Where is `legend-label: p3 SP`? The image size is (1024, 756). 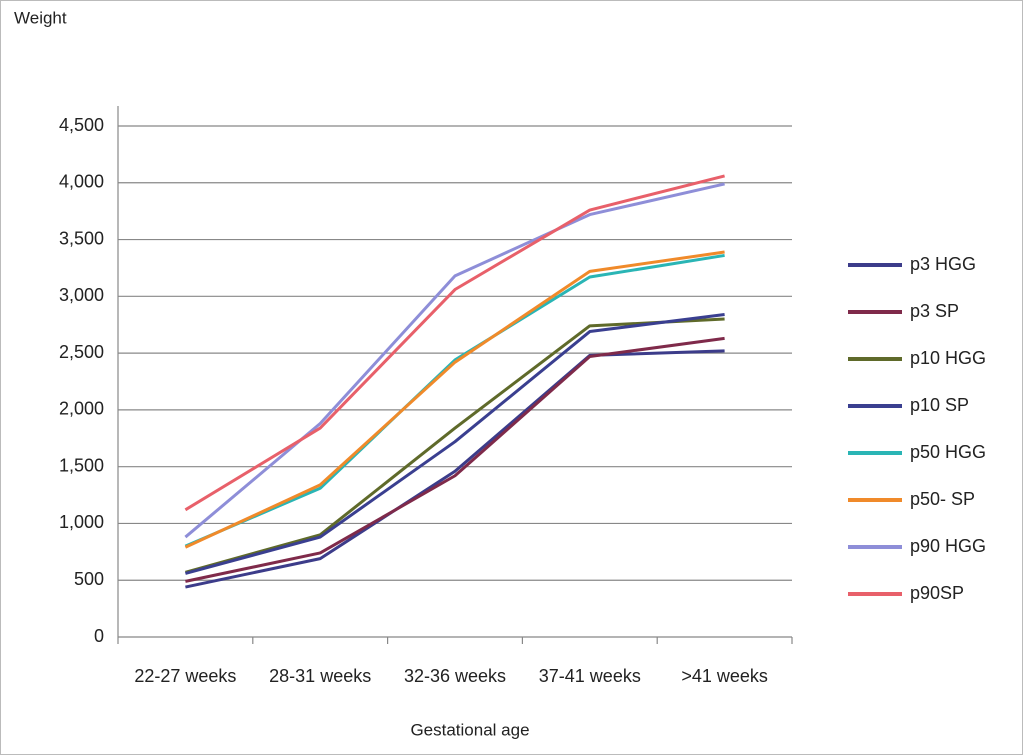 legend-label: p3 SP is located at coordinates (934, 311).